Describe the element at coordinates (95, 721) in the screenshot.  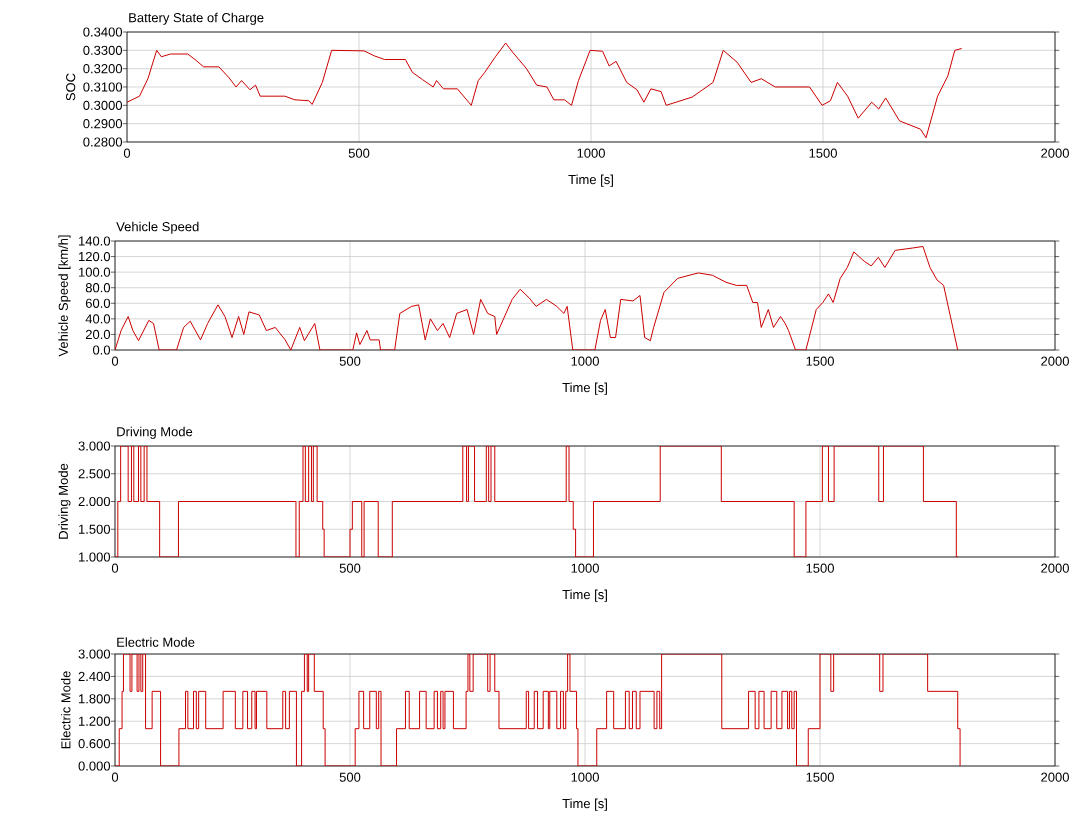
I see `y-tick-label: 1.200` at that location.